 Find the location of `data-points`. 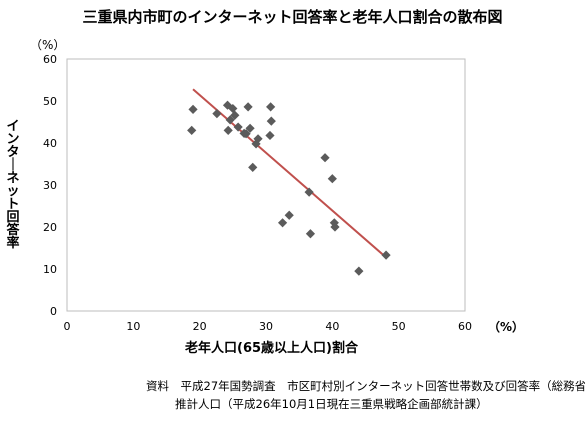

data-points is located at coordinates (289, 188).